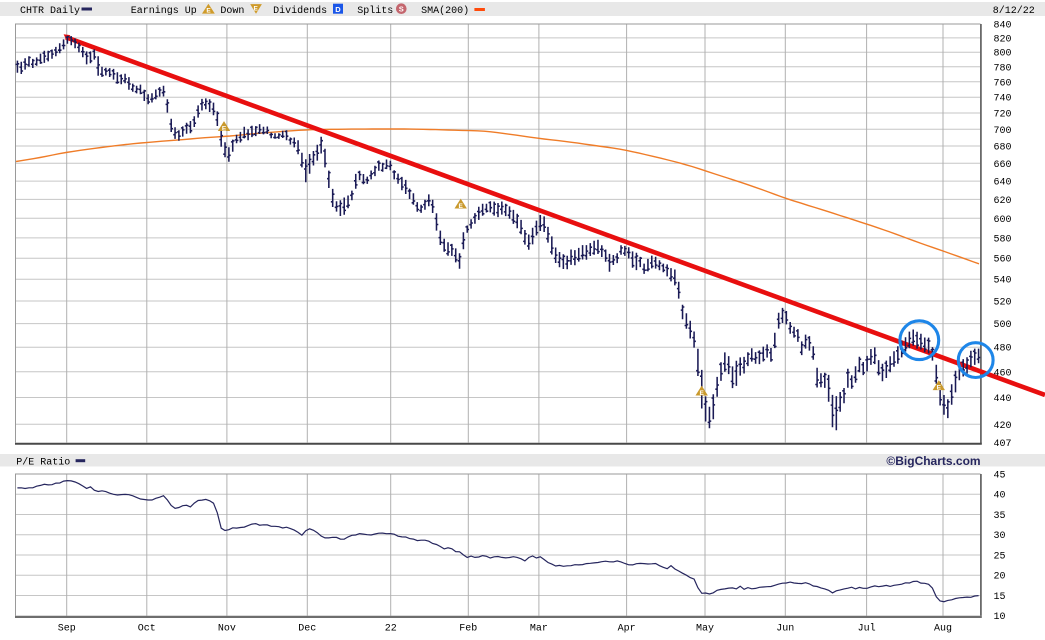 The image size is (1045, 640). Describe the element at coordinates (1003, 399) in the screenshot. I see `svg-text: 440` at that location.